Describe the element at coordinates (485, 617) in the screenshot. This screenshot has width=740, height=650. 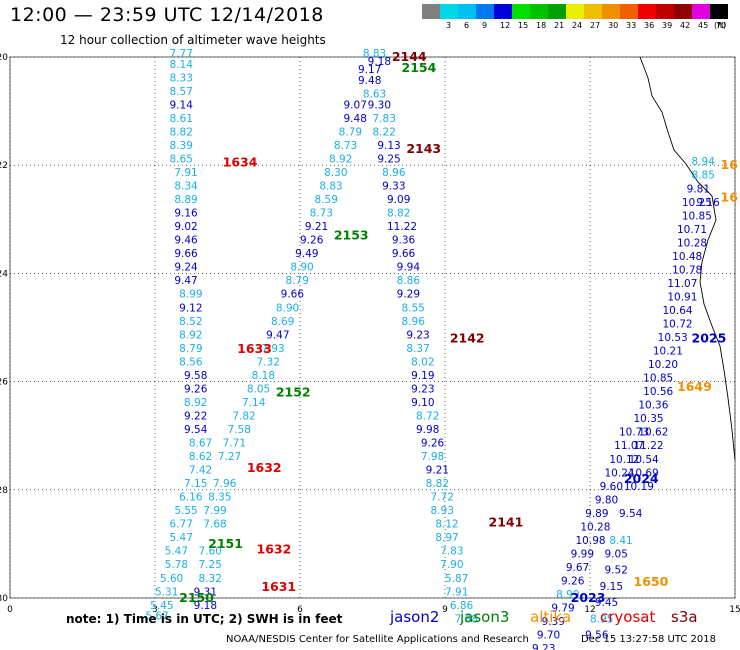
I see `satellite-key-item: jason3` at that location.